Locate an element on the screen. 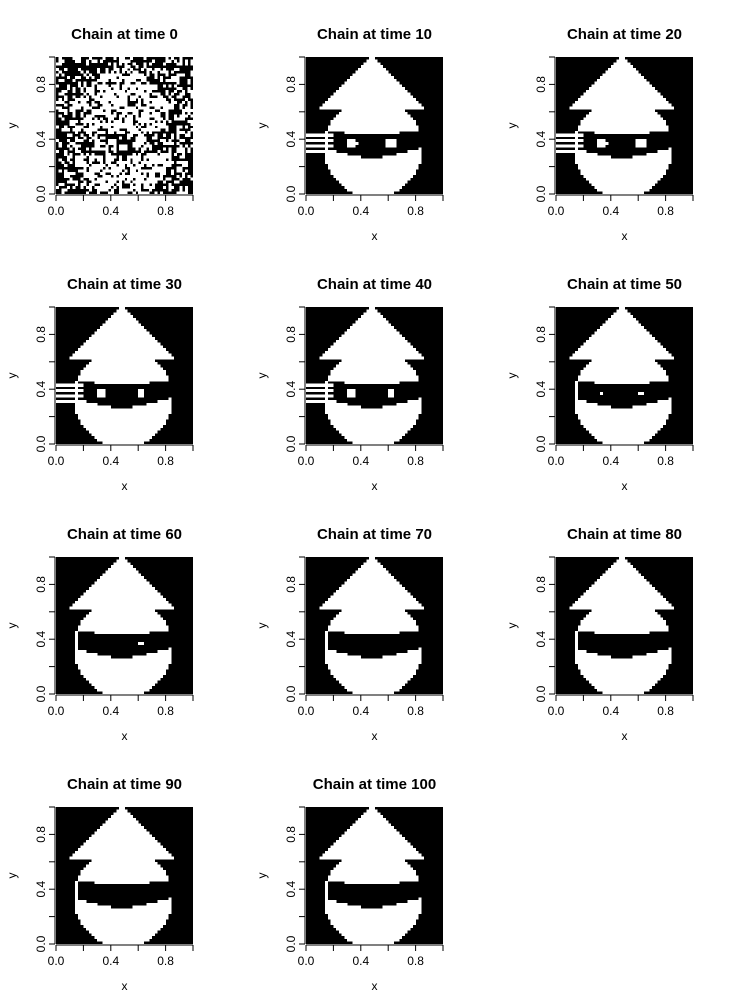 The image size is (750, 1000). panel-time-50: Chain at time 50 0.0 0.4 0.8 0.0 0.4 0.8 x y is located at coordinates (599, 384).